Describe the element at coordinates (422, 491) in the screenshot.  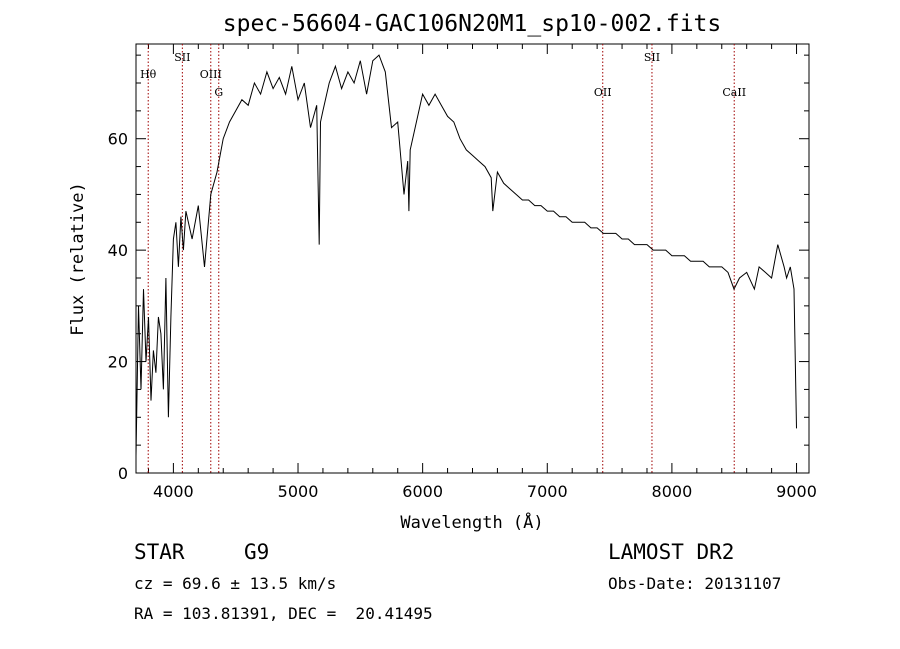
I see `x-tick-label: 6000` at that location.